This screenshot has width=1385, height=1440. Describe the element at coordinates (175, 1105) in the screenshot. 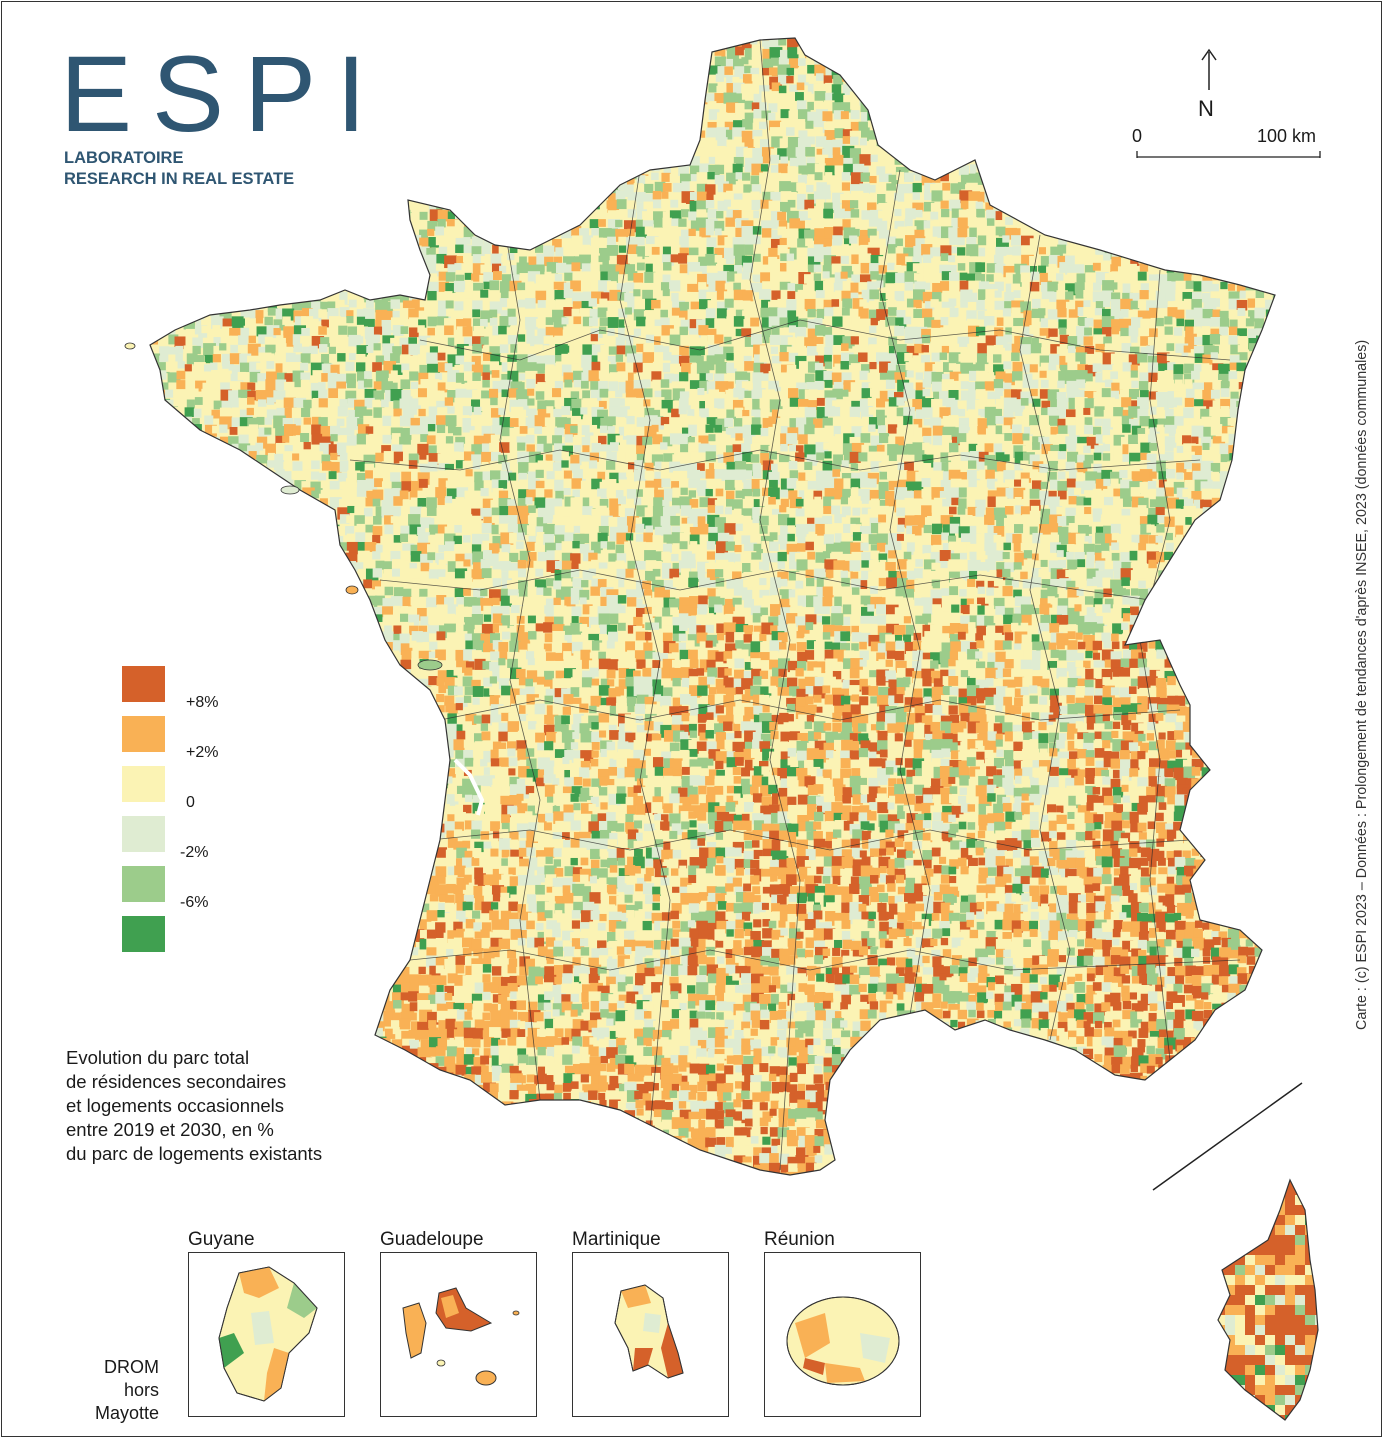

I see `map-title-line3: et logements occasionnels` at that location.